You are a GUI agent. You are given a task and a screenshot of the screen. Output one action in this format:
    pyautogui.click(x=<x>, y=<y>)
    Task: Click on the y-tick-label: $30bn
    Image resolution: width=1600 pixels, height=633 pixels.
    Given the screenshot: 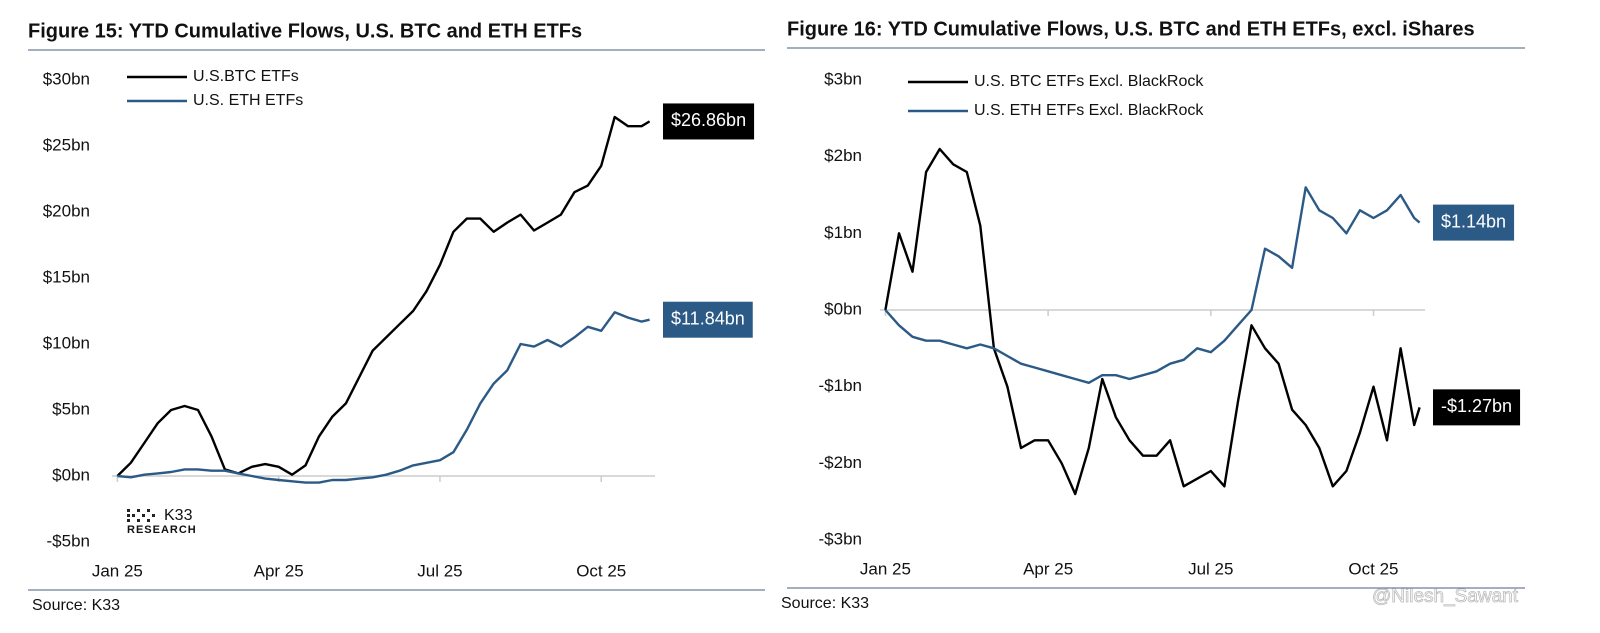 What is the action you would take?
    pyautogui.click(x=66, y=78)
    